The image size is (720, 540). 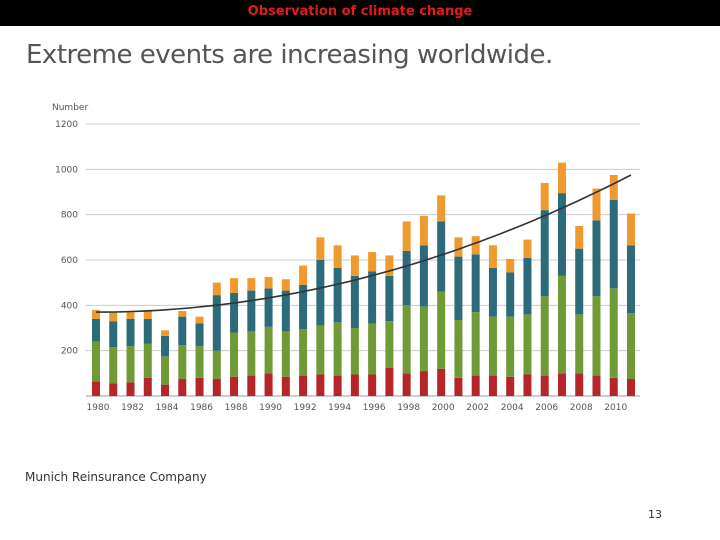 I want to click on x-tick-label: 1996, so click(x=374, y=408).